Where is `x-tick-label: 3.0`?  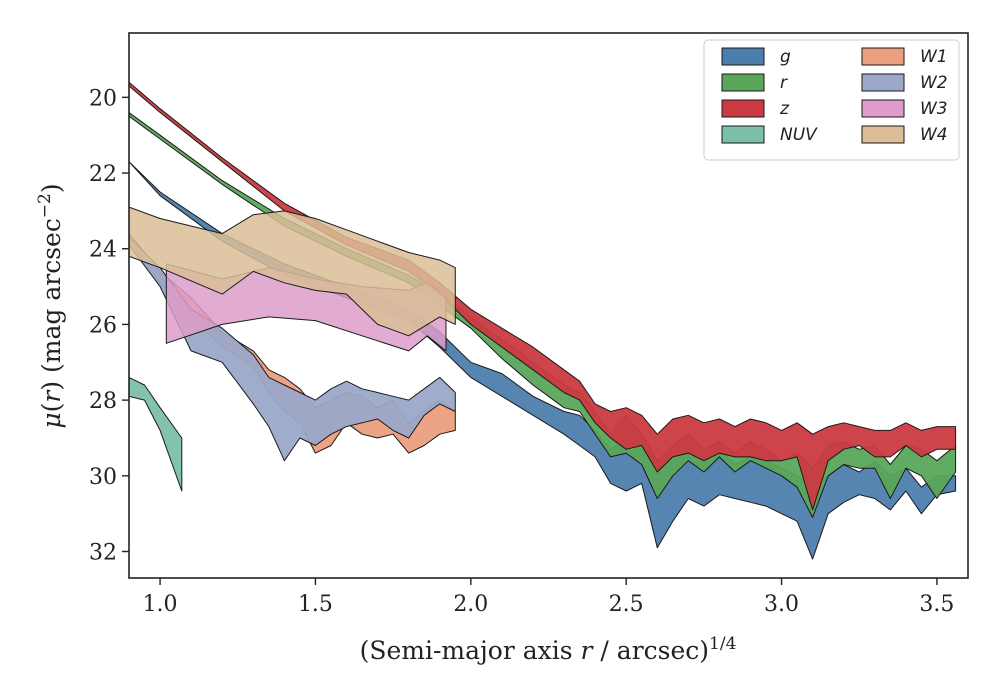
x-tick-label: 3.0 is located at coordinates (781, 604).